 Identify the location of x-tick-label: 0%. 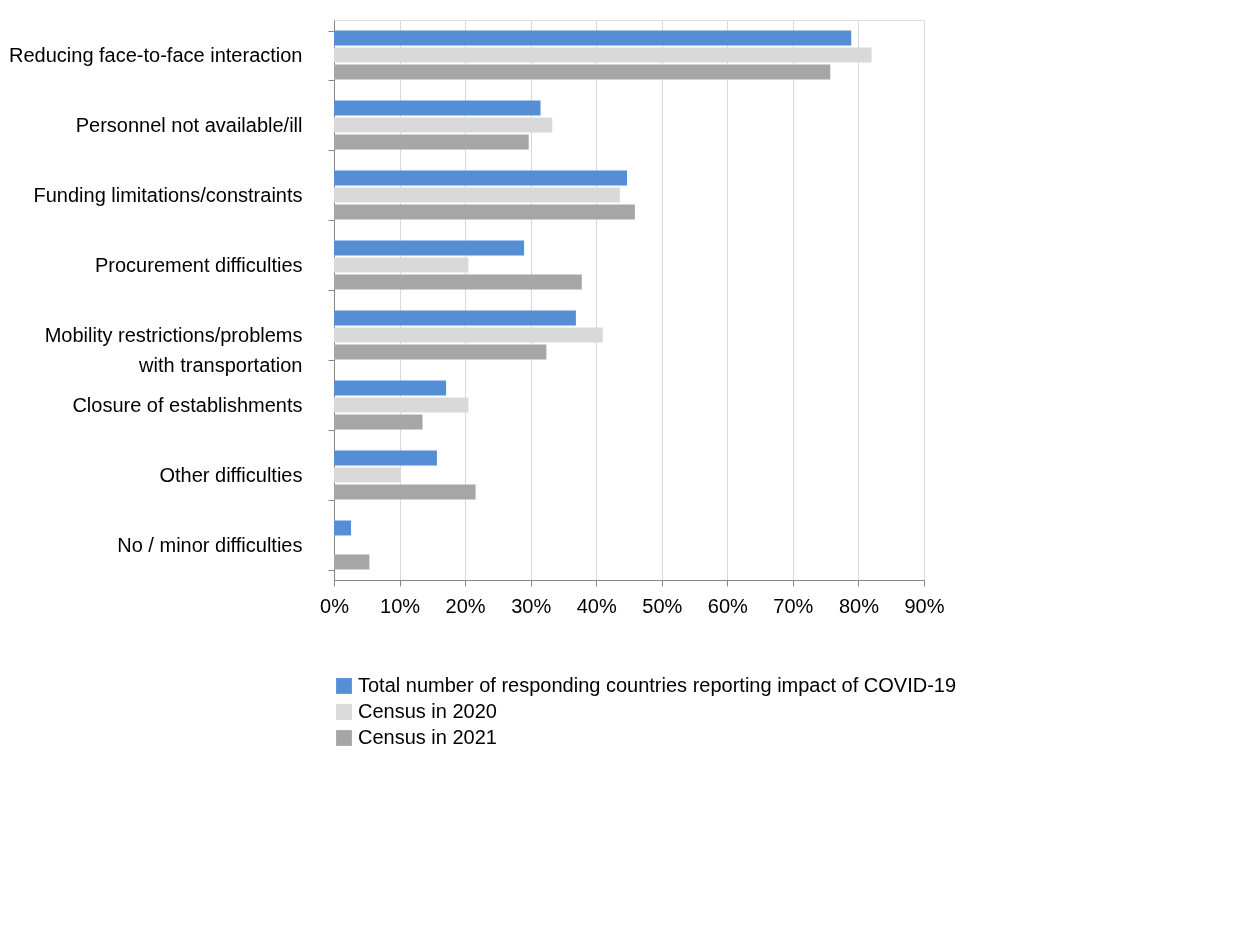
(335, 605).